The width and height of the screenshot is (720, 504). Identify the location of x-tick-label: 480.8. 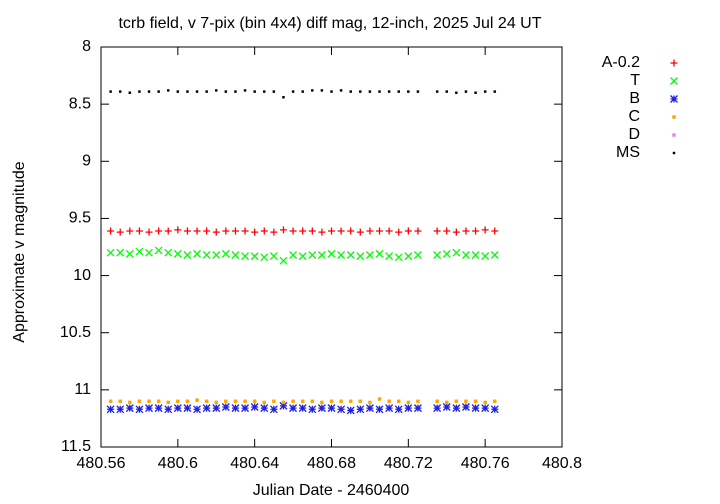
(562, 463).